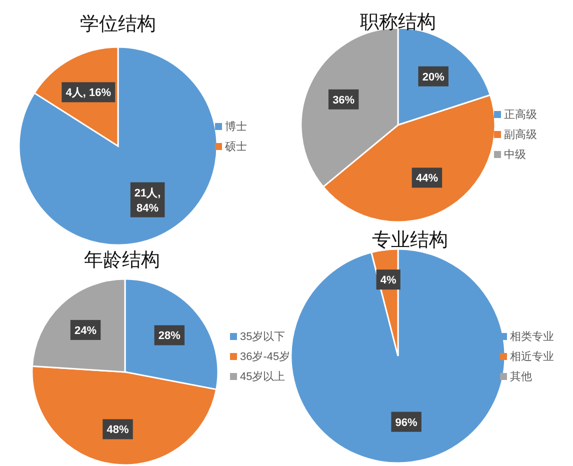 The height and width of the screenshot is (466, 573). I want to click on data-label: 20%, so click(433, 77).